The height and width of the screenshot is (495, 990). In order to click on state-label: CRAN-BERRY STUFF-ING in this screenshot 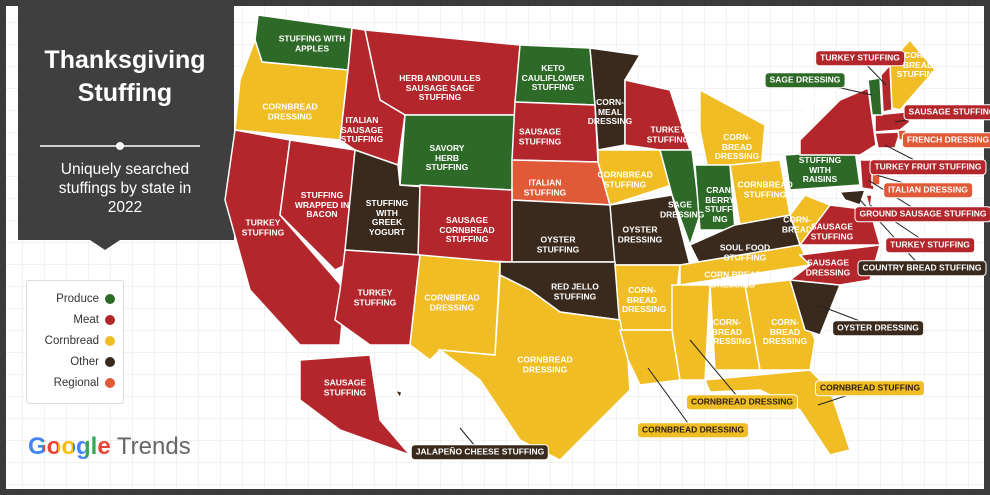, I will do `click(720, 204)`.